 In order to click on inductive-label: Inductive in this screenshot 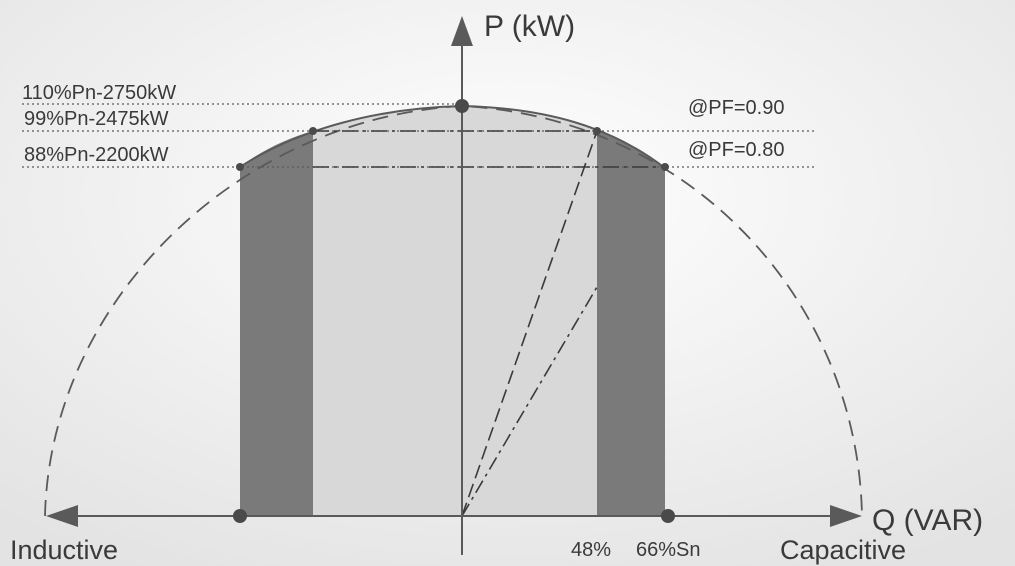, I will do `click(64, 550)`.